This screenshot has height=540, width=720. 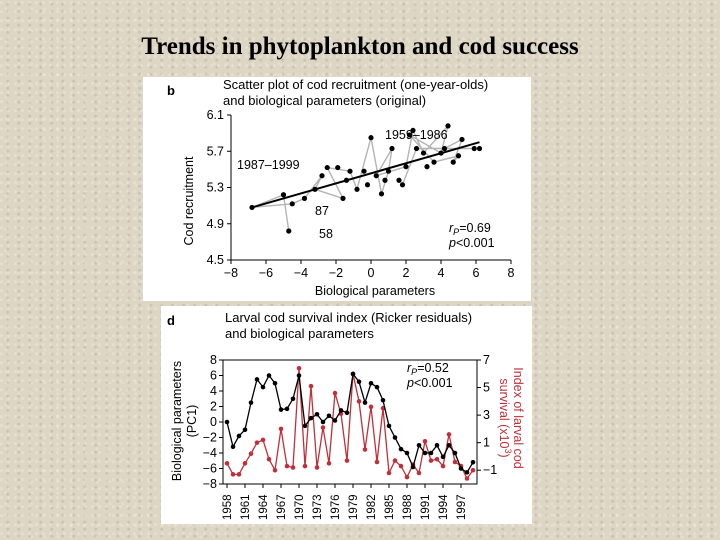 What do you see at coordinates (322, 211) in the screenshot?
I see `label-year-87: 87` at bounding box center [322, 211].